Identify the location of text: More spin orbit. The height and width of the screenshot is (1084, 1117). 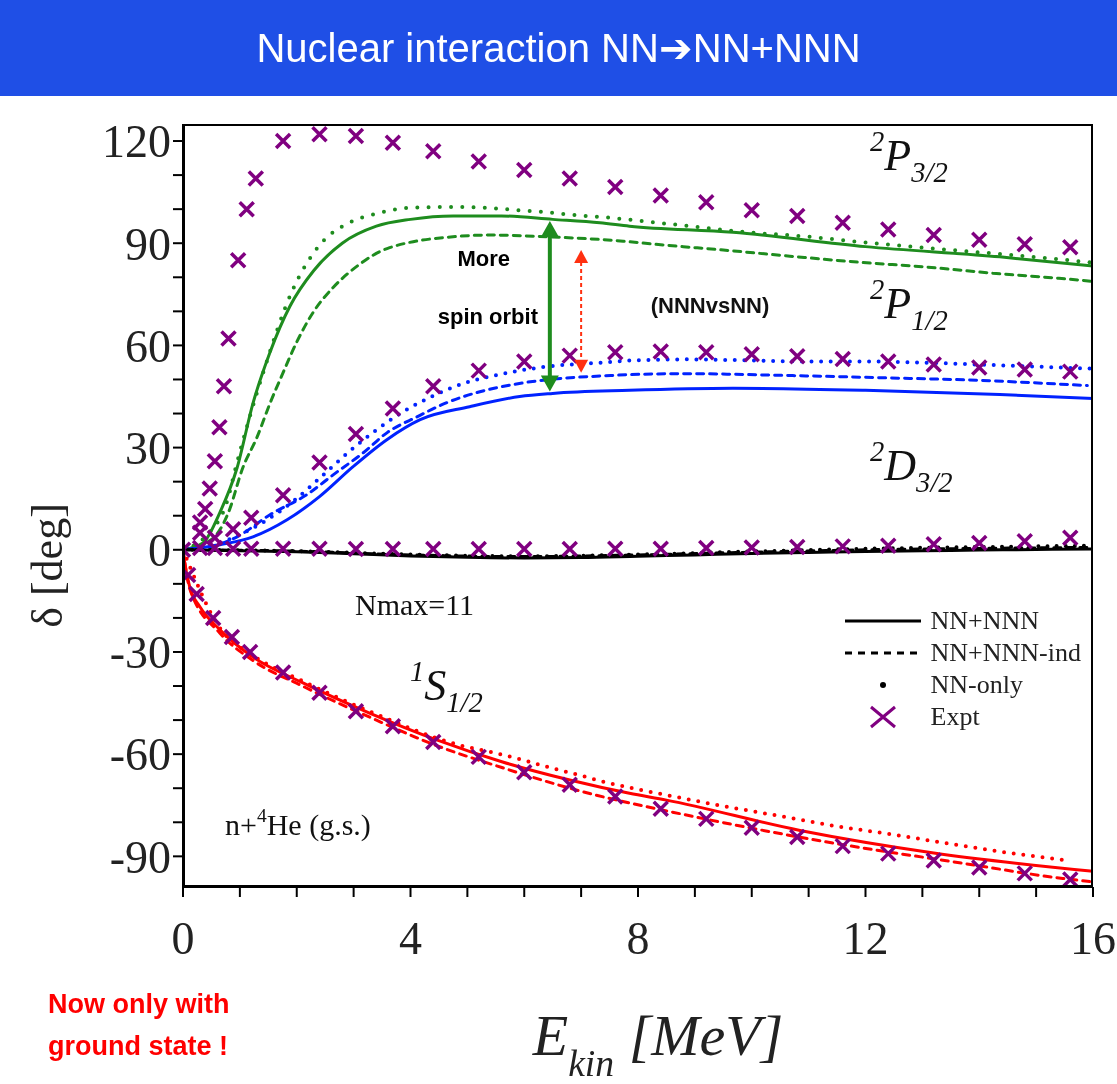
(487, 287).